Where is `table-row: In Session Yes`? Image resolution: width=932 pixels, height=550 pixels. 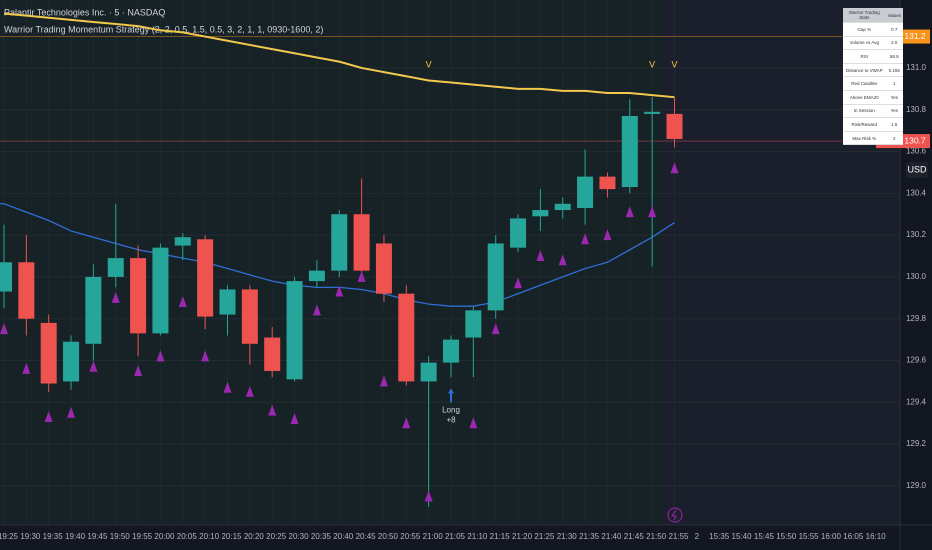 table-row: In Session Yes is located at coordinates (873, 111).